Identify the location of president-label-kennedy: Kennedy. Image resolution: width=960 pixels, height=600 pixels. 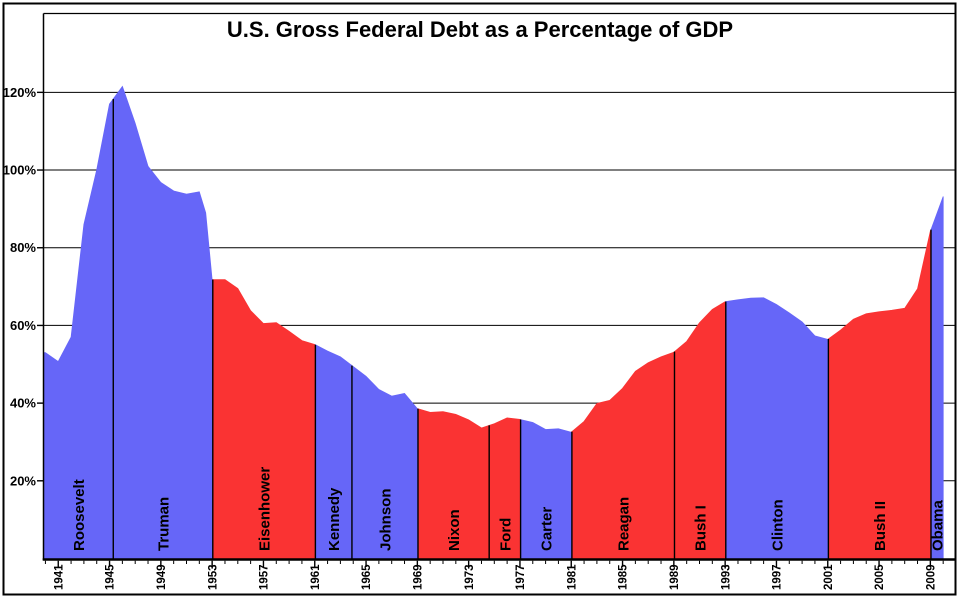
(334, 519).